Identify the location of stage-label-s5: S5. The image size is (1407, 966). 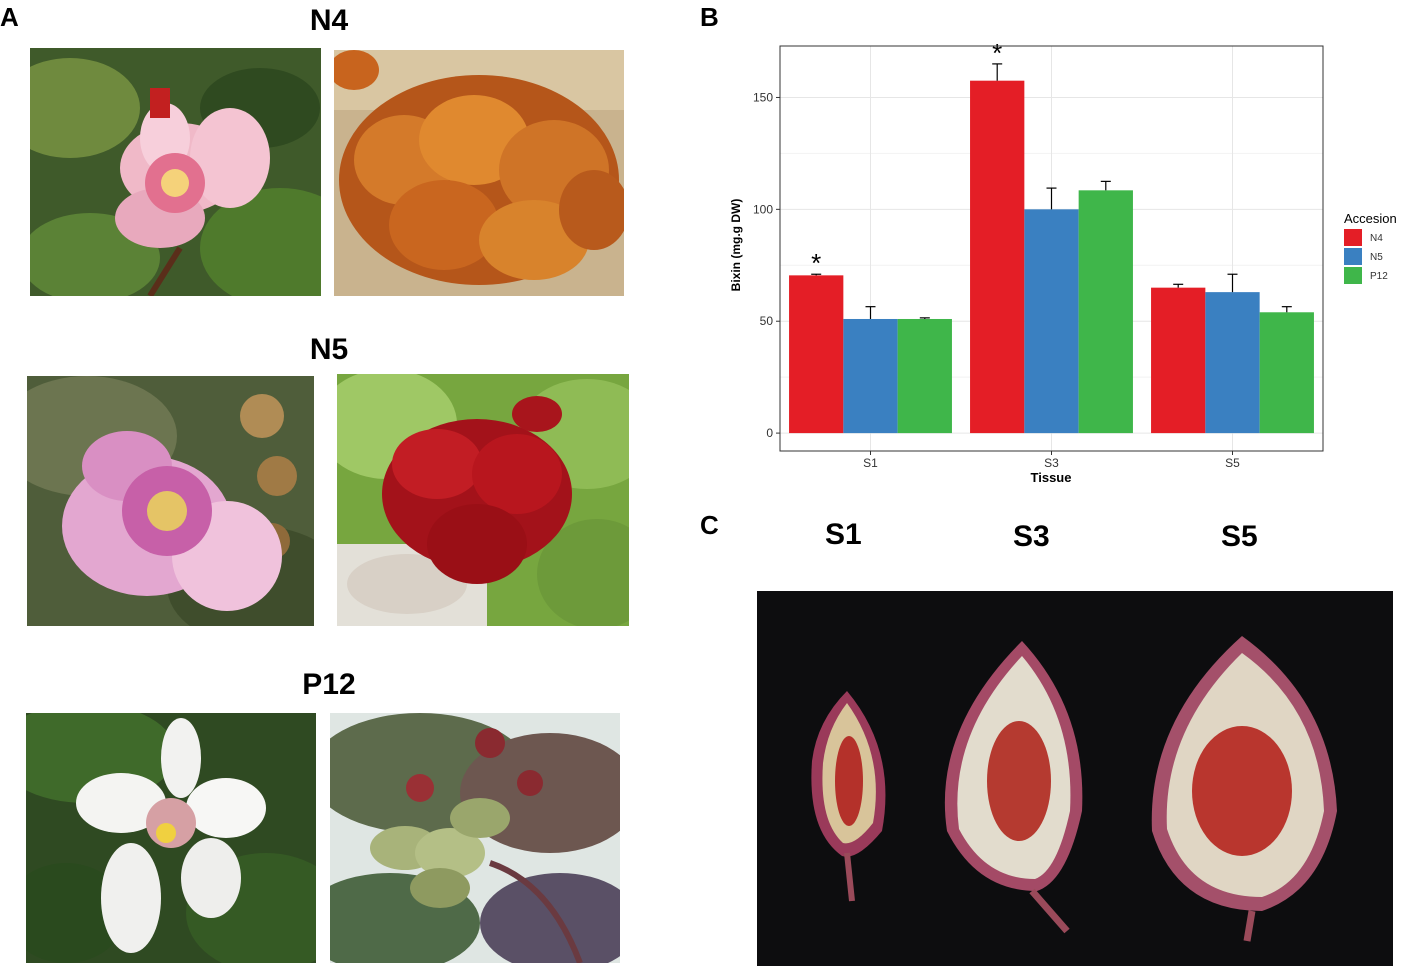
(1239, 536).